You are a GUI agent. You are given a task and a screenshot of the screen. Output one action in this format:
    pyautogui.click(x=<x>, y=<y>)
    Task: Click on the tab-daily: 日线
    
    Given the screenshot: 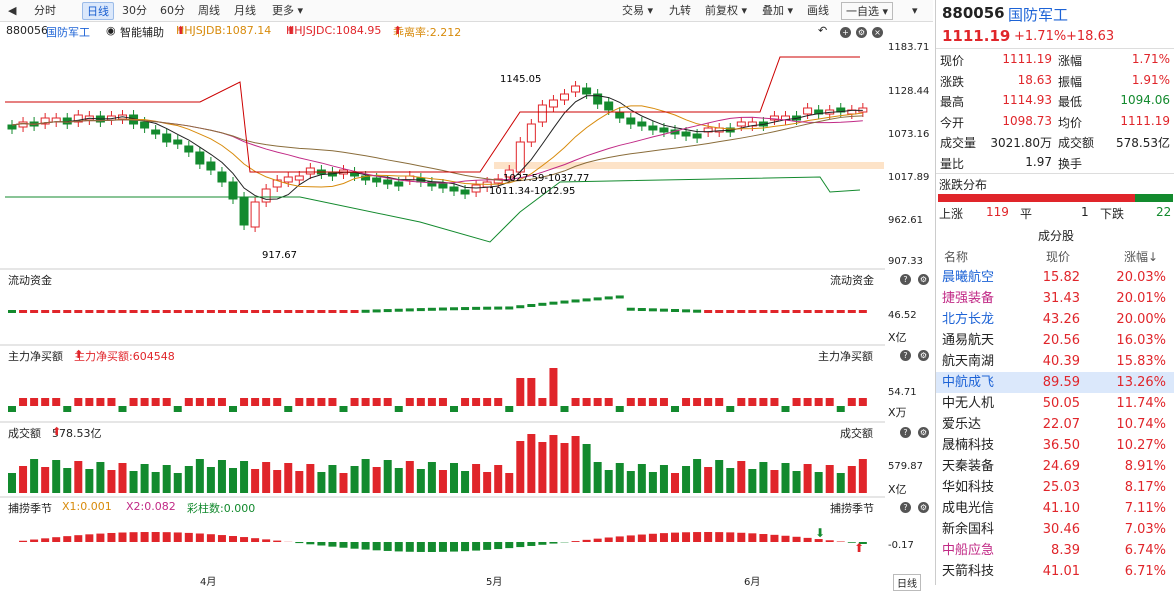 What is the action you would take?
    pyautogui.click(x=98, y=11)
    